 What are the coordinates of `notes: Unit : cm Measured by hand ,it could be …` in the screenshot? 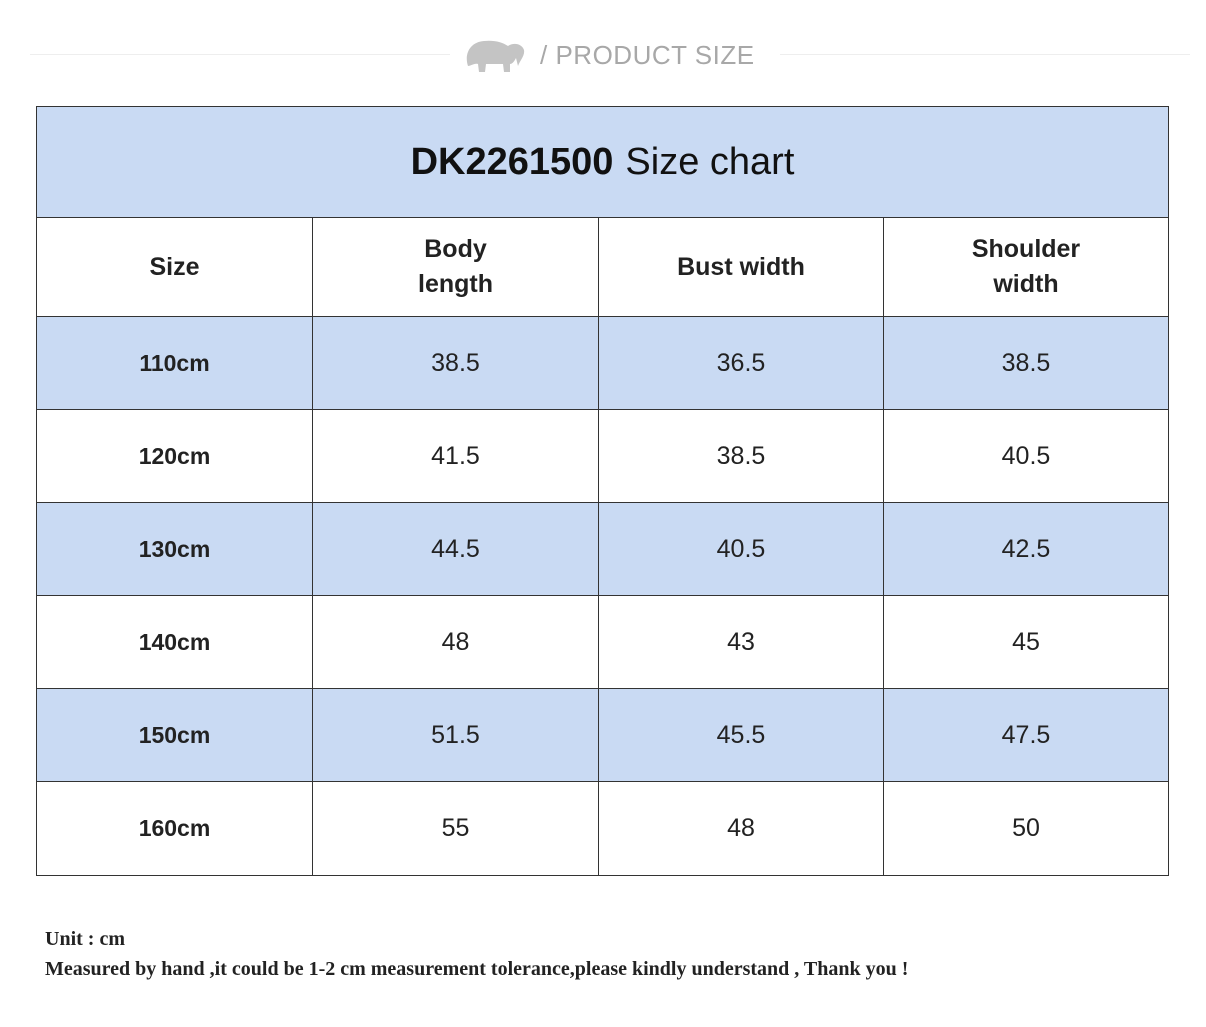 It's located at (476, 954).